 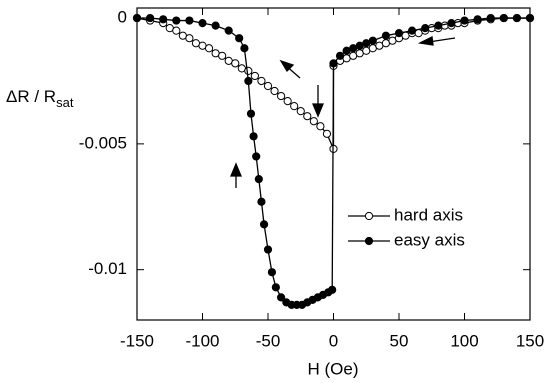 I want to click on x-tick-label: 0, so click(x=333, y=340).